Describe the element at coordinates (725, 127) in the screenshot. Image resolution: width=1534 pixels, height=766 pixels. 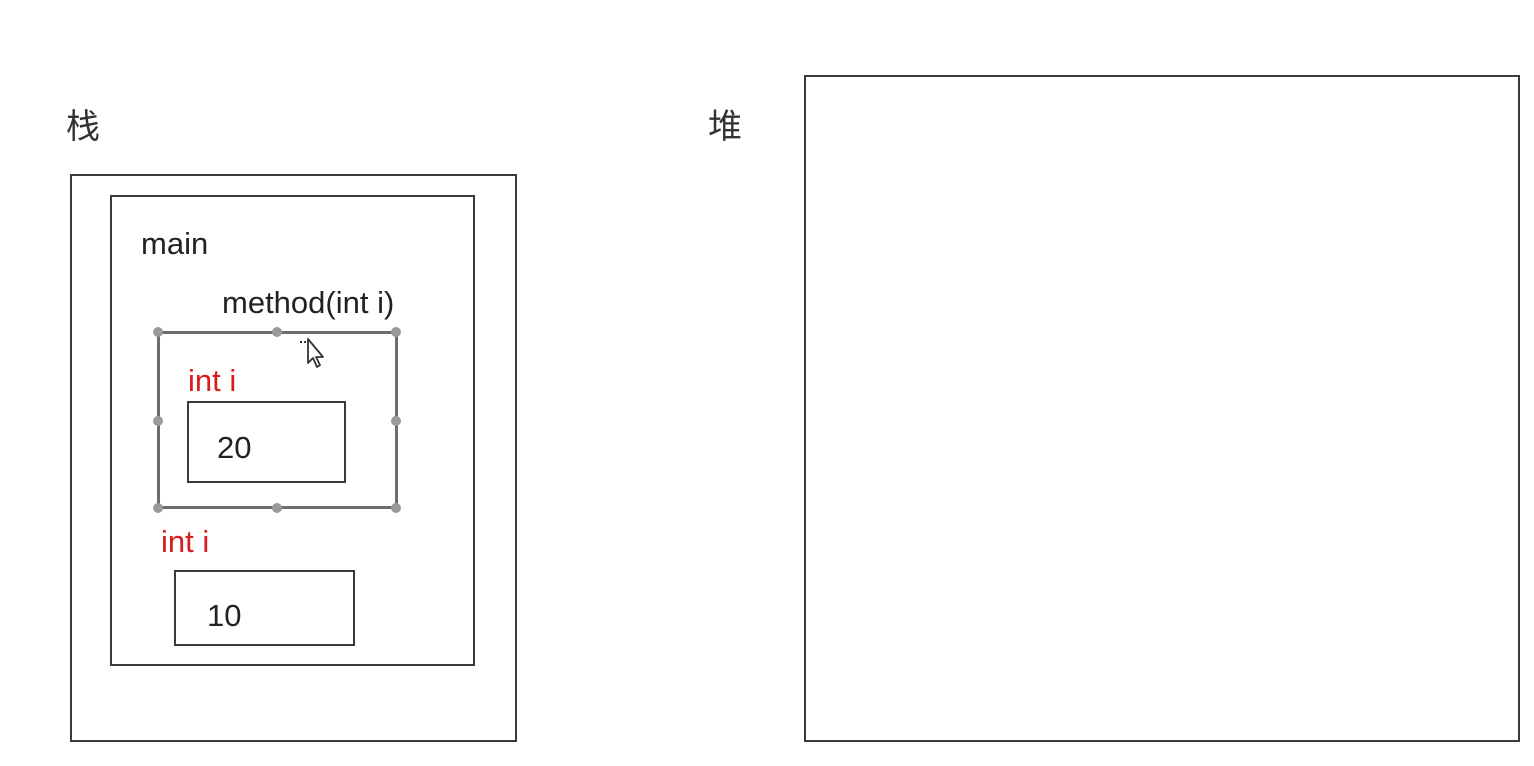
I see `heap-title: 堆` at that location.